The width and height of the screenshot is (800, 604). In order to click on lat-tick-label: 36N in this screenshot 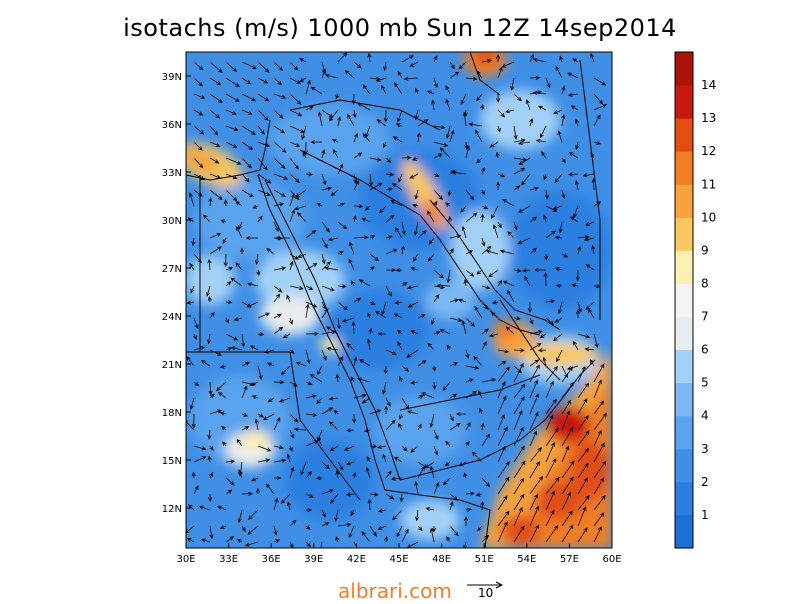, I will do `click(172, 125)`.